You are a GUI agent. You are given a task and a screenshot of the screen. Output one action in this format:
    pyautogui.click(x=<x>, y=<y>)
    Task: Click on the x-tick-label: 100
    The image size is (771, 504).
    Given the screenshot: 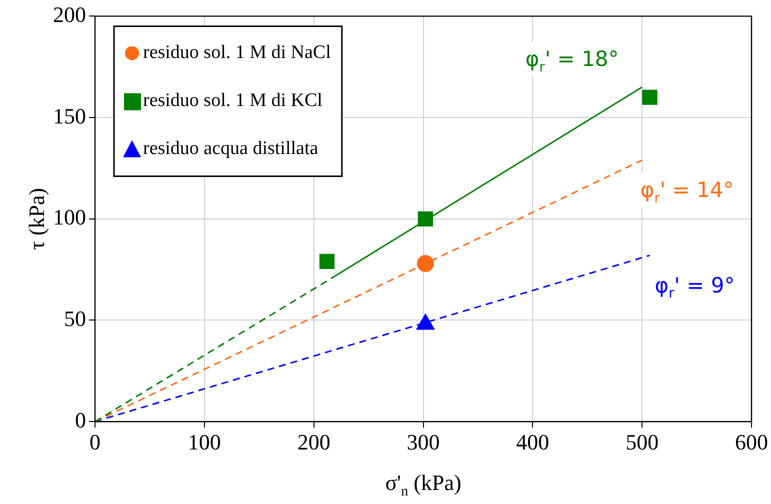 What is the action you would take?
    pyautogui.click(x=204, y=442)
    